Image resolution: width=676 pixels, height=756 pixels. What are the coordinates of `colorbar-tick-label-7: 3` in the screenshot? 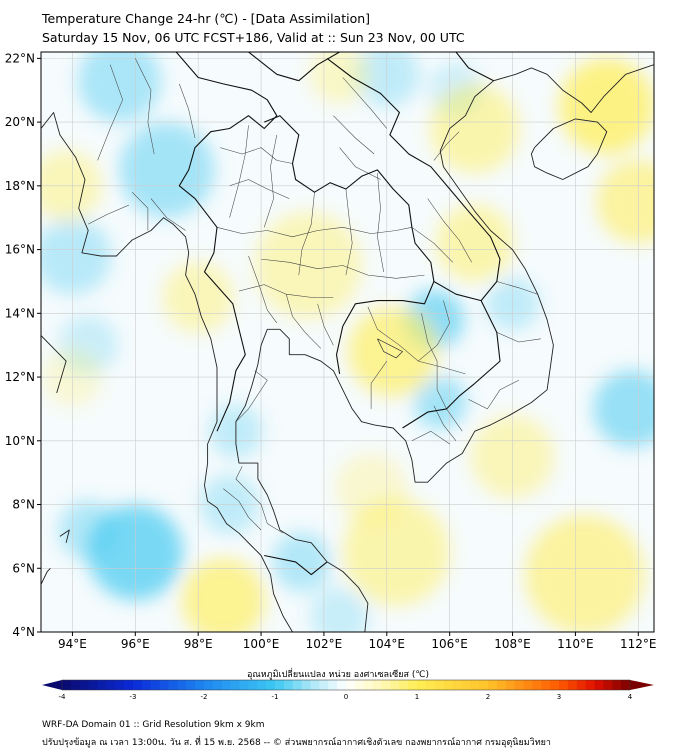 It's located at (559, 696).